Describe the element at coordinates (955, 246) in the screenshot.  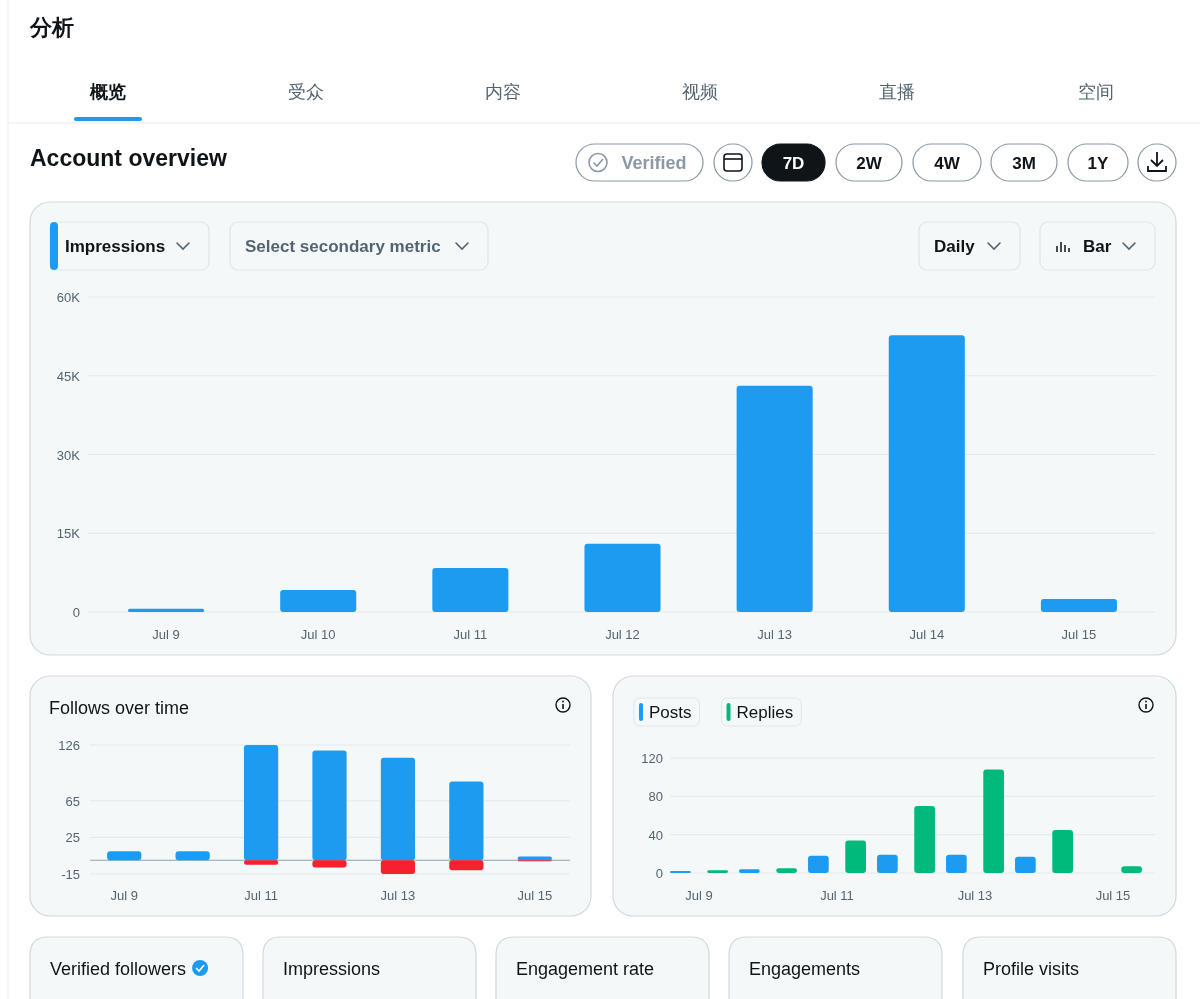
I see `text: Daily` at that location.